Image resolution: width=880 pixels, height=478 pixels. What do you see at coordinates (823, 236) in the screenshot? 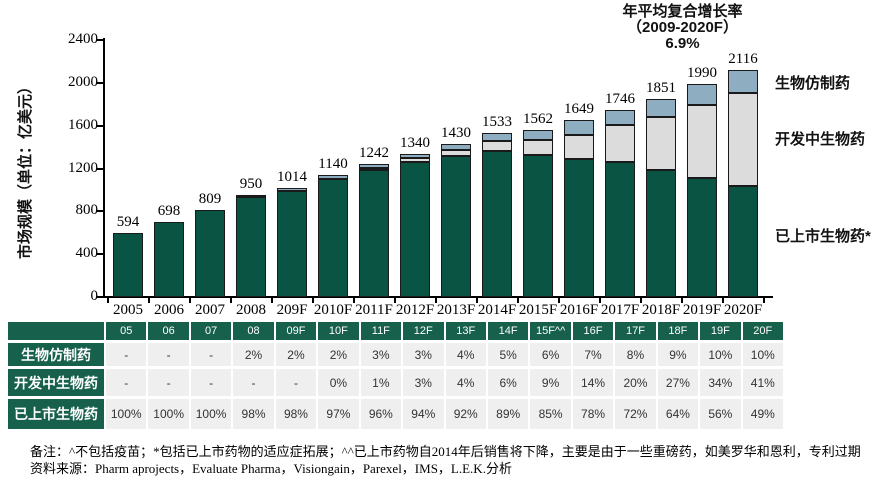
I see `legend-label-marketed: 已上市生物药*` at bounding box center [823, 236].